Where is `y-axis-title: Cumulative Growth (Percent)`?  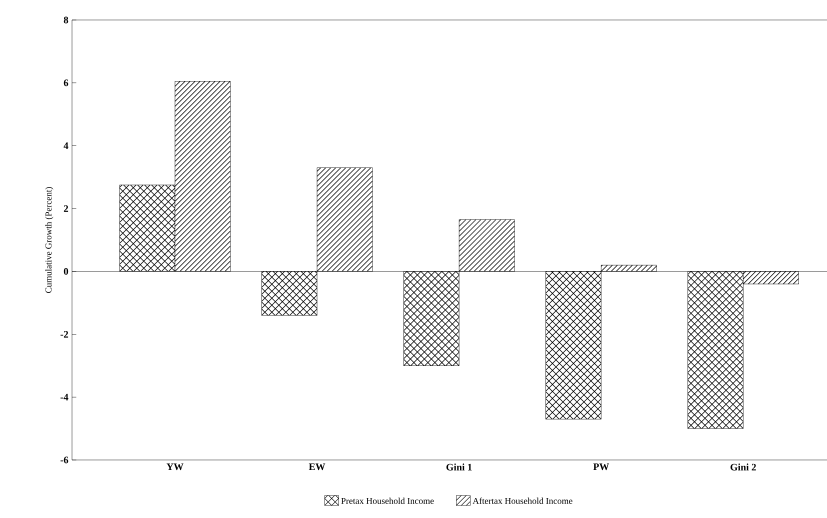 y-axis-title: Cumulative Growth (Percent) is located at coordinates (49, 240).